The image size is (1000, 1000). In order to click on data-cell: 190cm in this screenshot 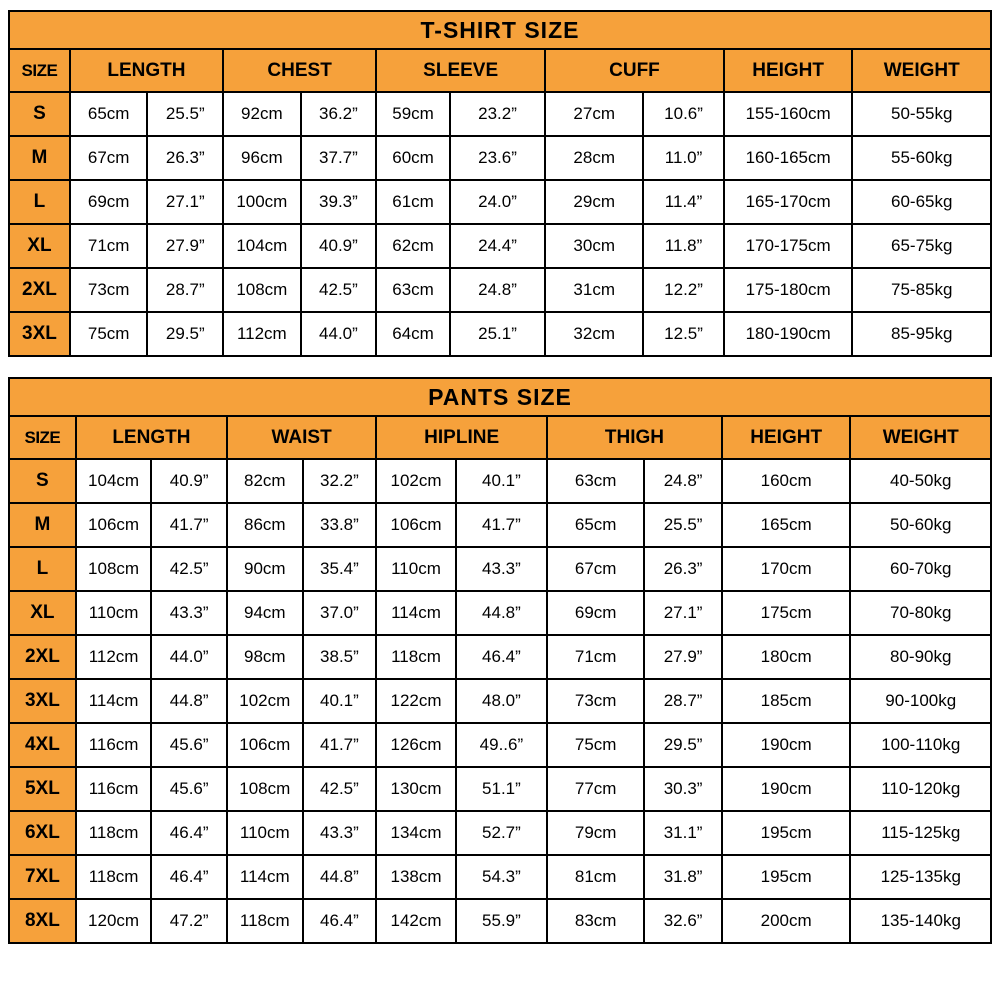, I will do `click(786, 789)`.